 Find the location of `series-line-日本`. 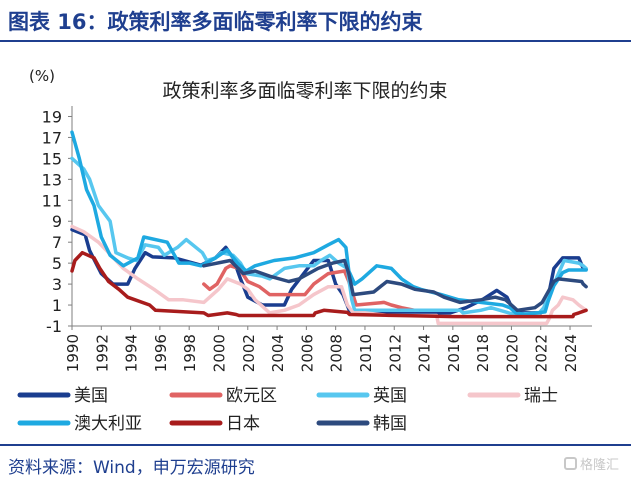

series-line-日本 is located at coordinates (329, 284).